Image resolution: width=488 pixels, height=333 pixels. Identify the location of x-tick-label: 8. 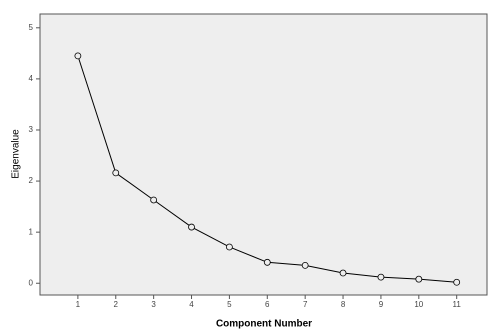
(343, 304).